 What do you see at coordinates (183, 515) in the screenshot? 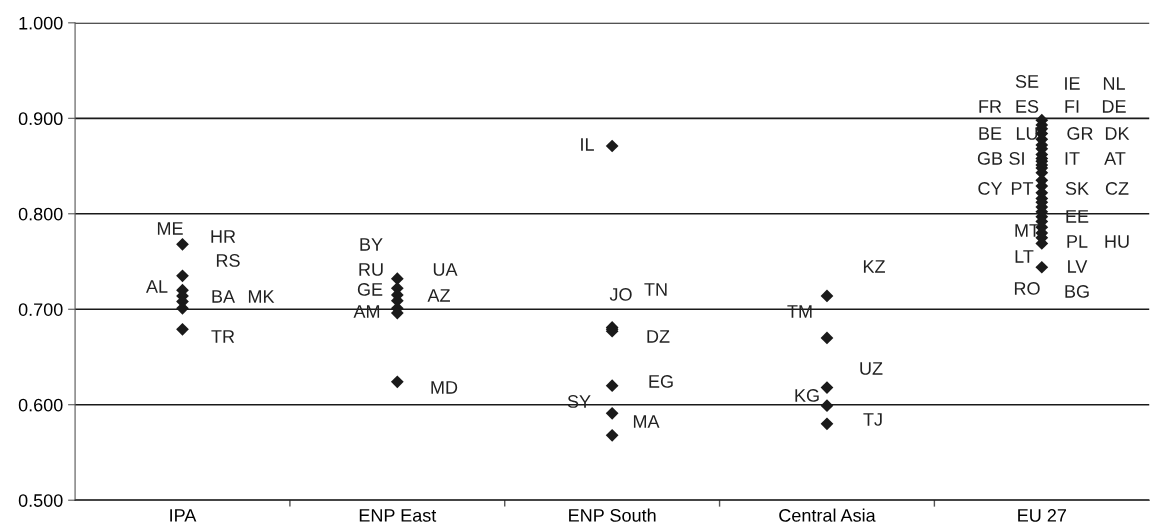
I see `x-tick-label: IPA` at bounding box center [183, 515].